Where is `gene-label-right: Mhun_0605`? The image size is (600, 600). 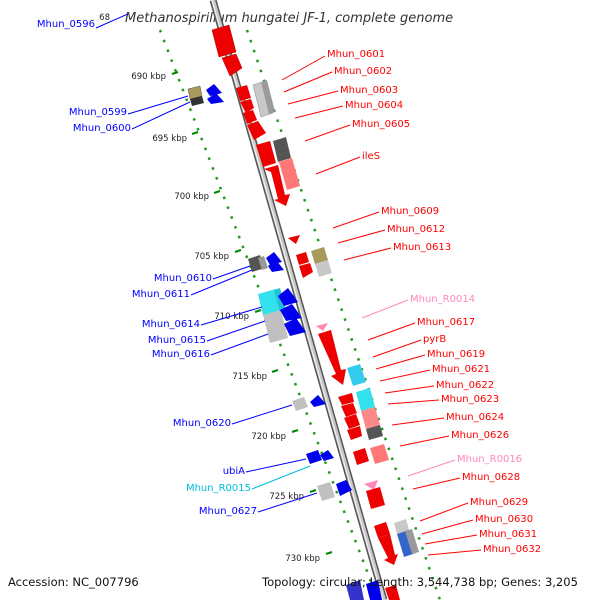 gene-label-right: Mhun_0605 is located at coordinates (381, 124).